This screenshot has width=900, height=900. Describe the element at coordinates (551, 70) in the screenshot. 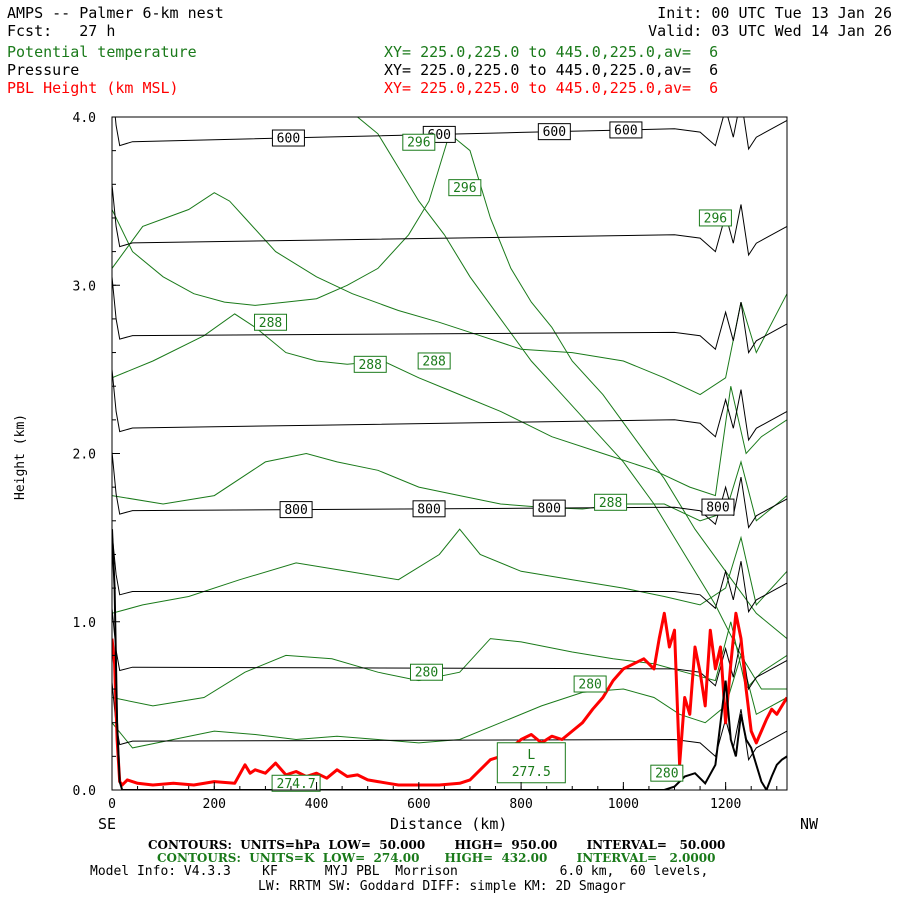

I see `field-pressure-xy: XY= 225.0,225.0 to 445.0,225.0,av= 6` at that location.